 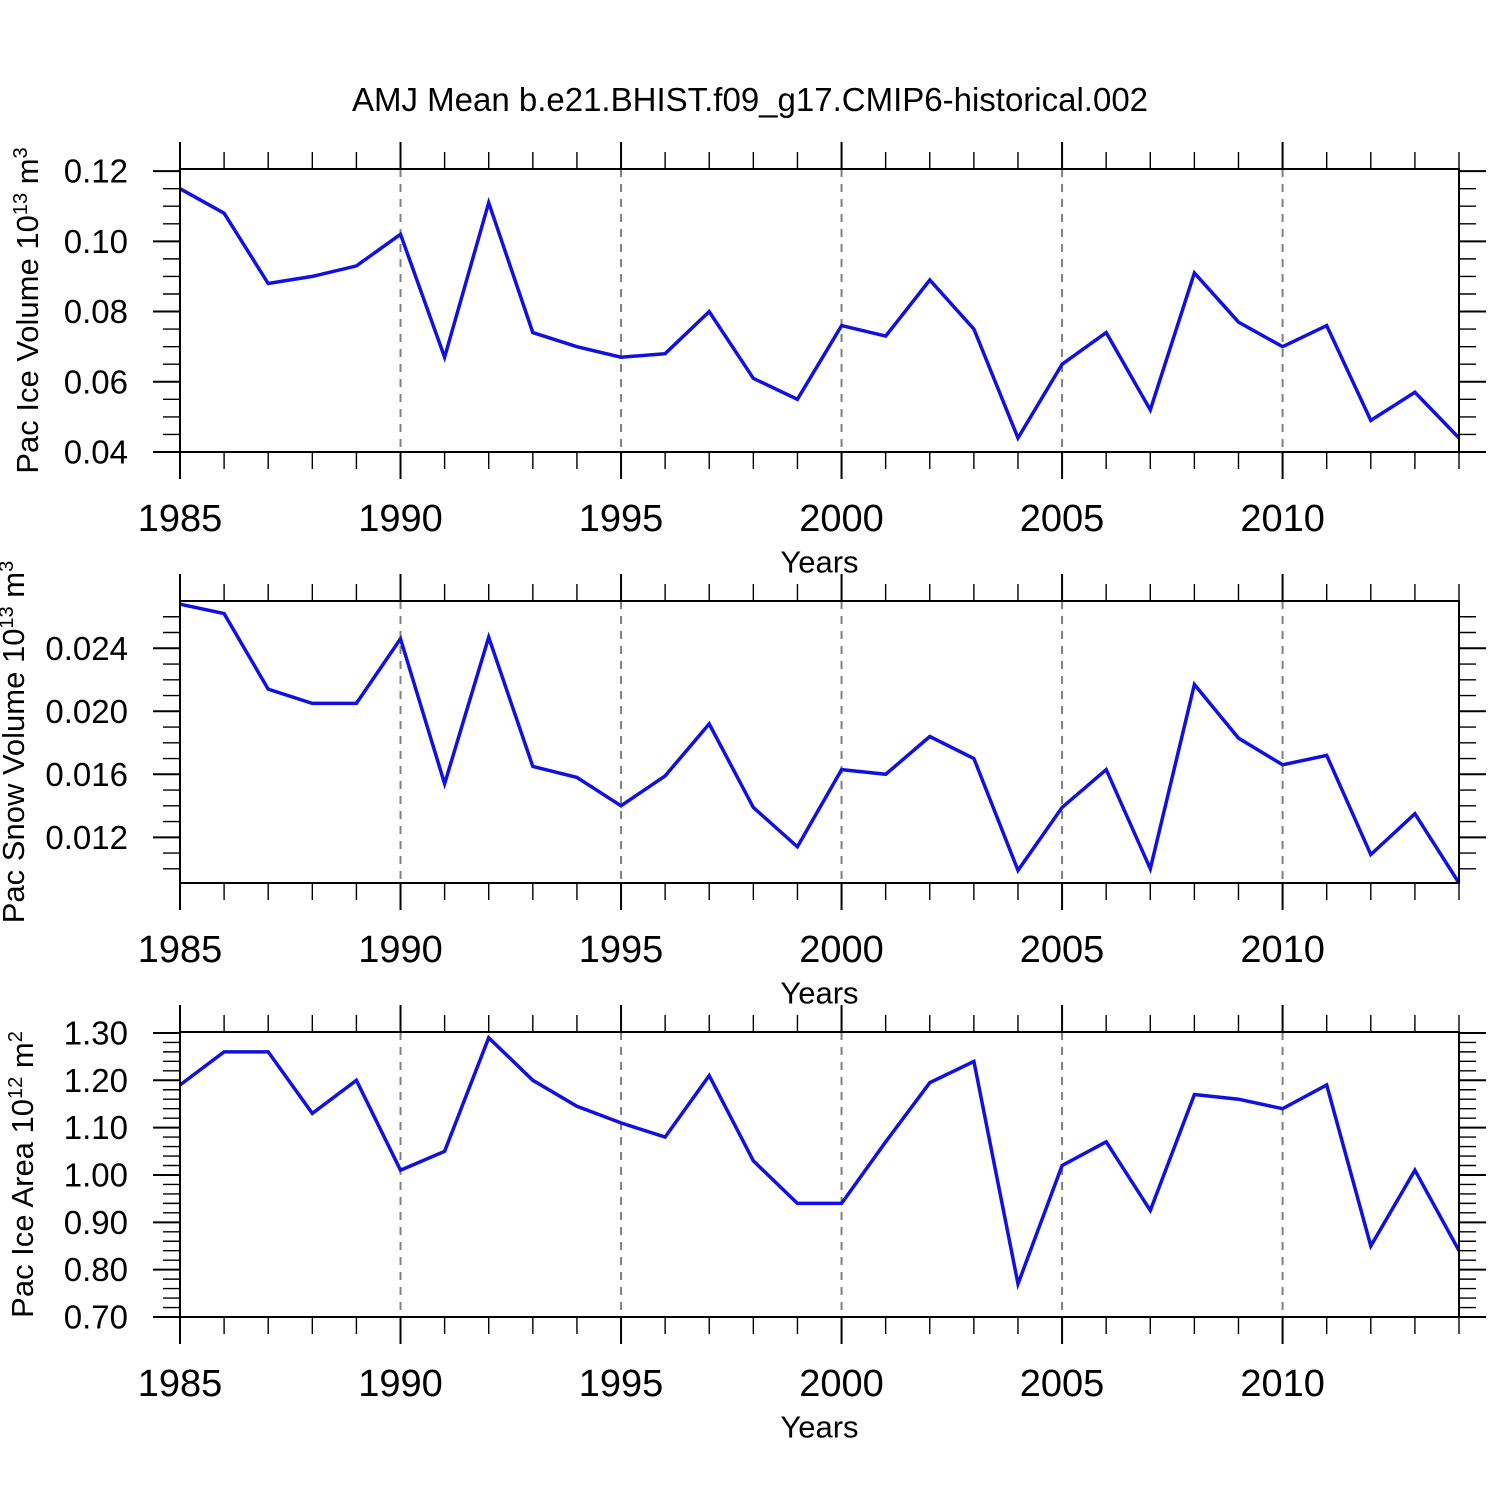 I want to click on y-tick-labels: 0.04 0.06 0.08 0.10 0.12, so click(x=96, y=312).